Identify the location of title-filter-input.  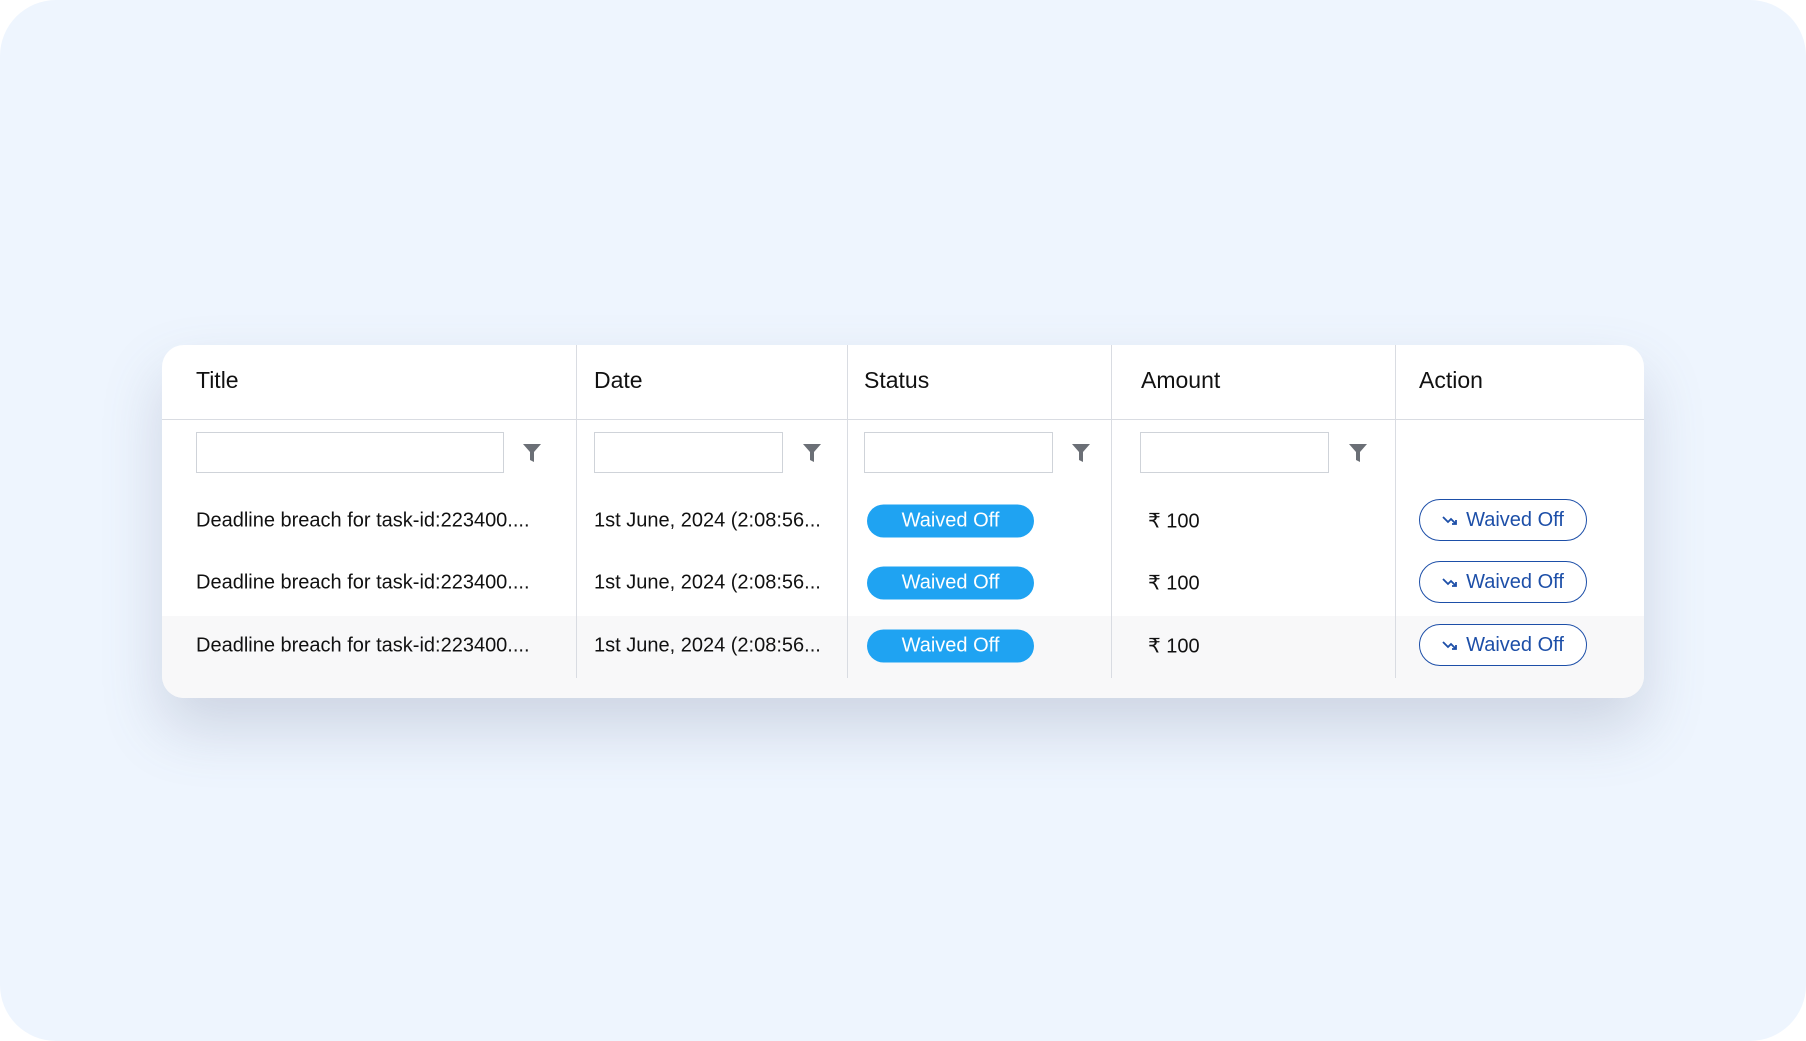
(350, 452).